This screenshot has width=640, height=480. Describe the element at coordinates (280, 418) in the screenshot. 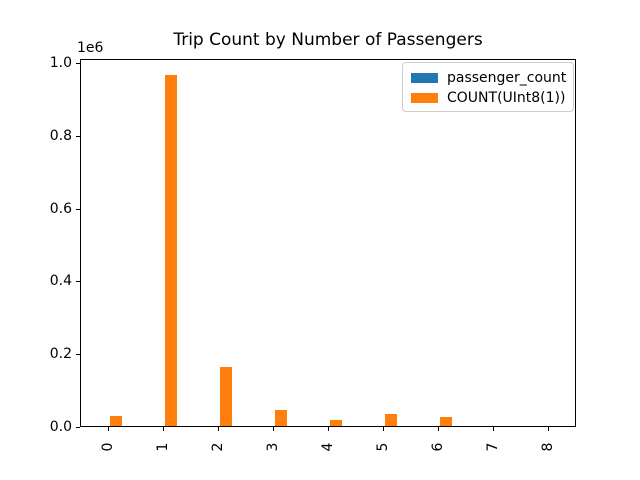

I see `bar-count-uint8-1--3` at that location.